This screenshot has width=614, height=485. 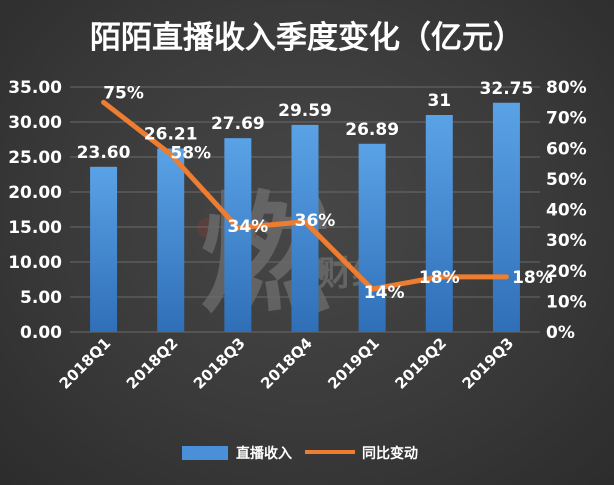 What do you see at coordinates (205, 453) in the screenshot?
I see `legend-swatch-bar` at bounding box center [205, 453].